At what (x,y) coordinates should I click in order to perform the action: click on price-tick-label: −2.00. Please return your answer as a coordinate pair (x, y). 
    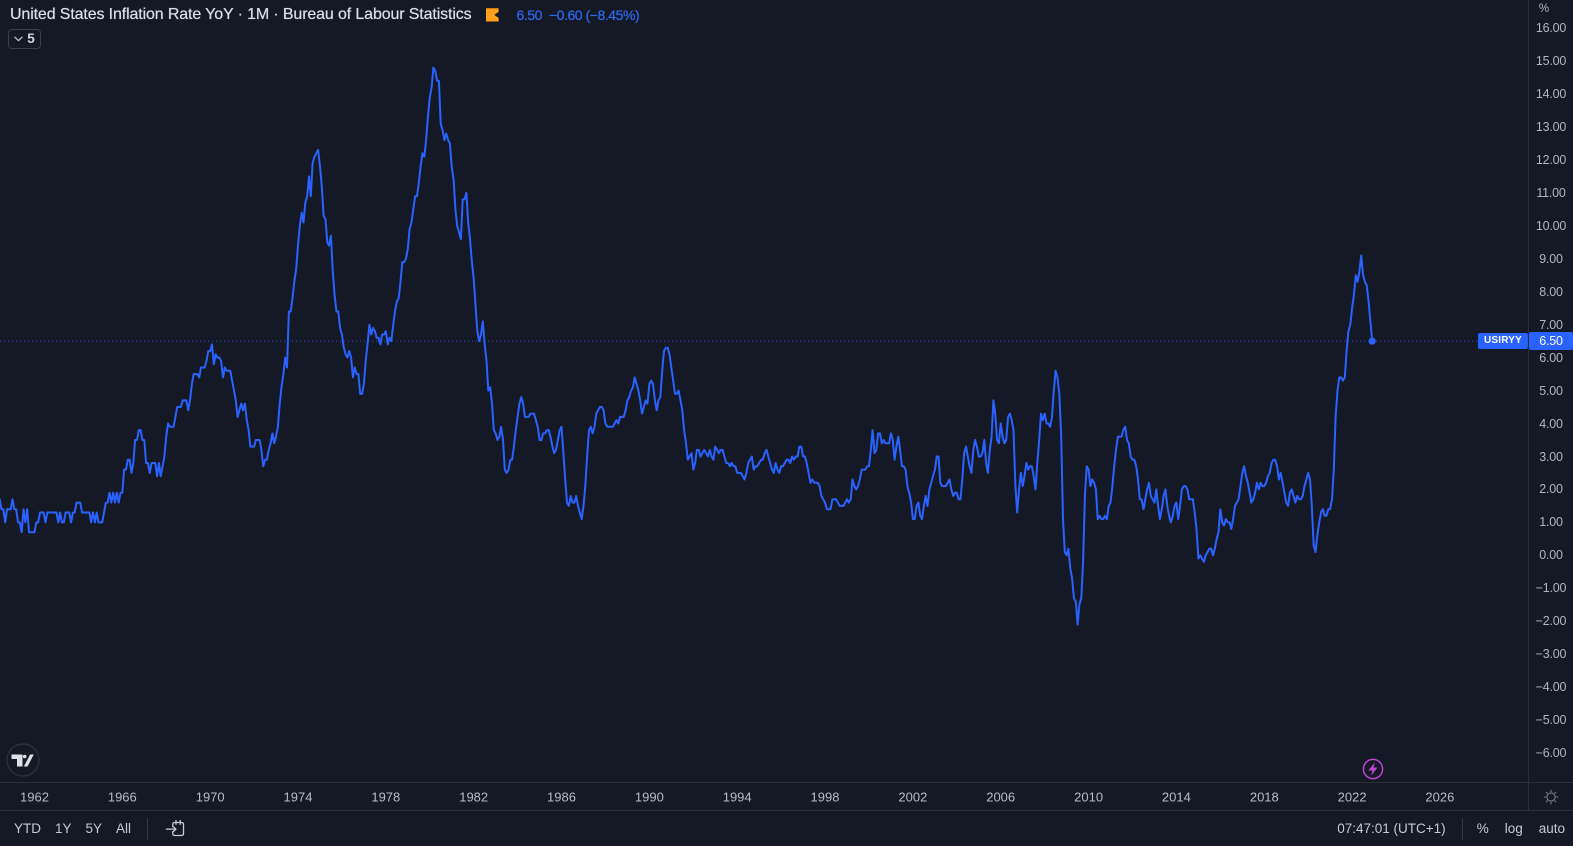
    Looking at the image, I should click on (1551, 621).